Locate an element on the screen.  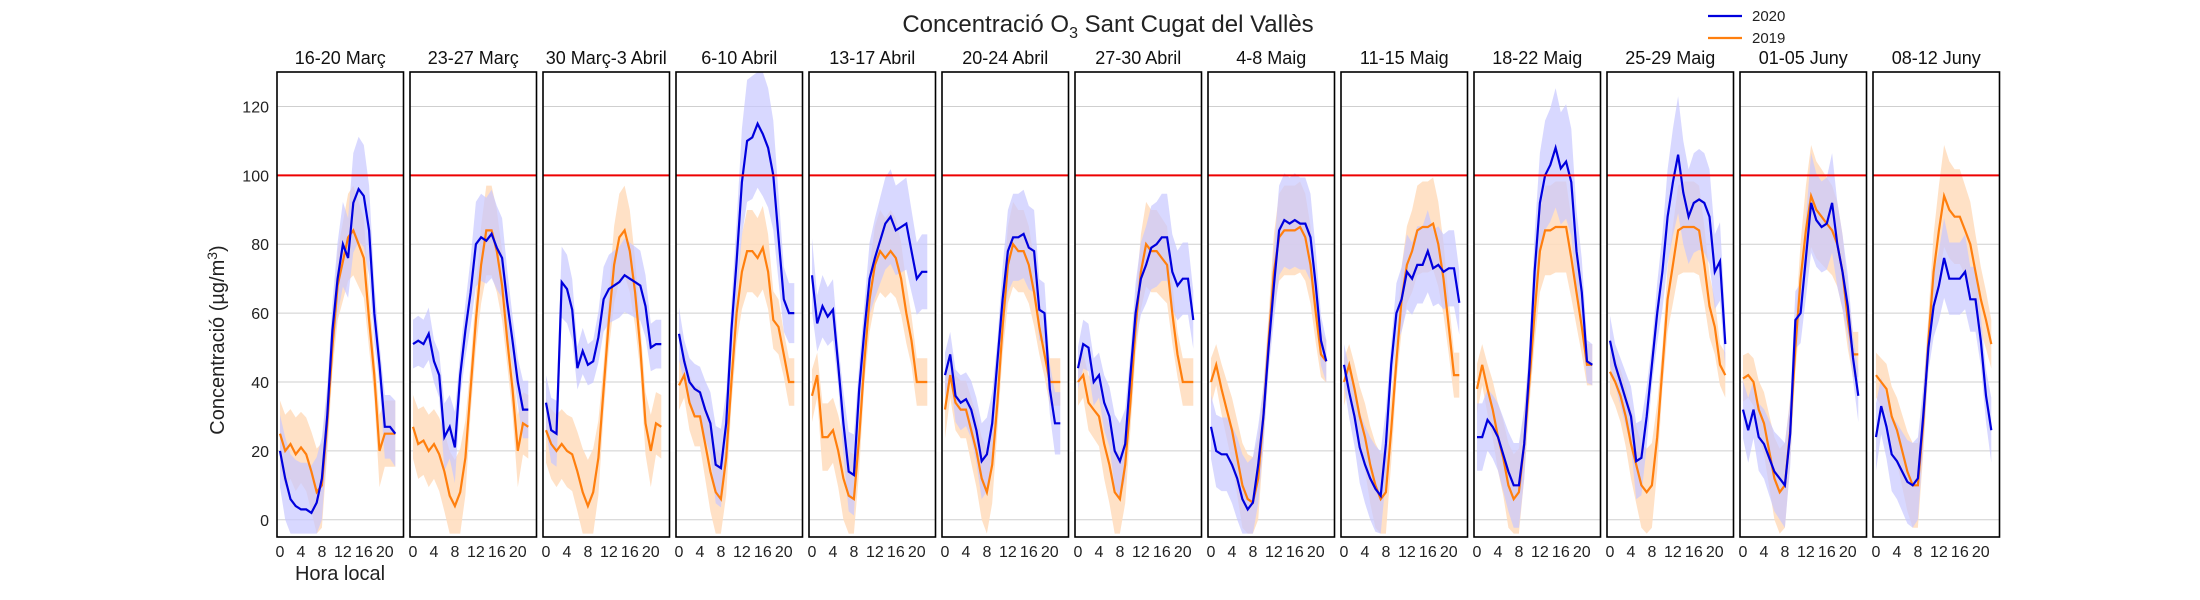
y-axis-label: Concentració (µg/m3) is located at coordinates (216, 339).